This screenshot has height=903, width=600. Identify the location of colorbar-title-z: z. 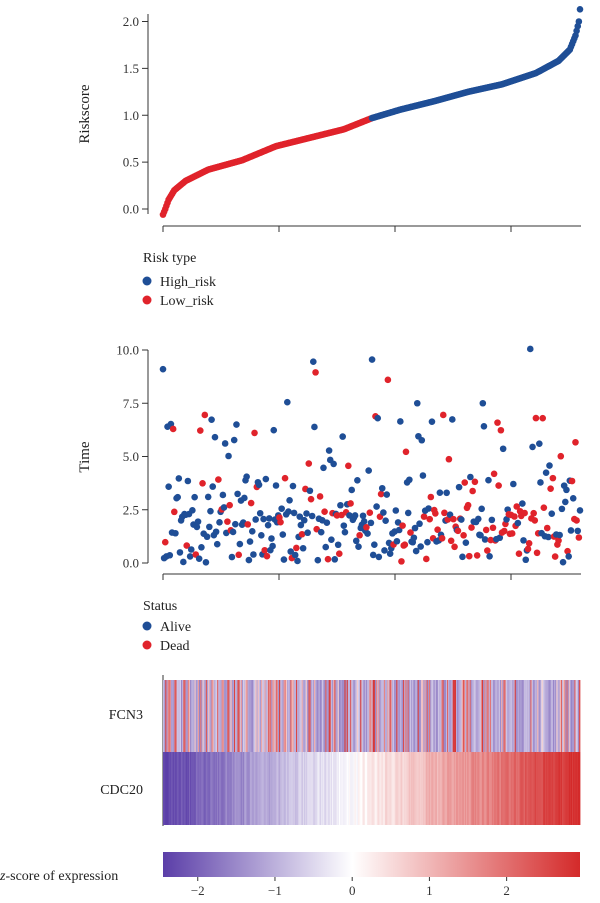
(3, 876).